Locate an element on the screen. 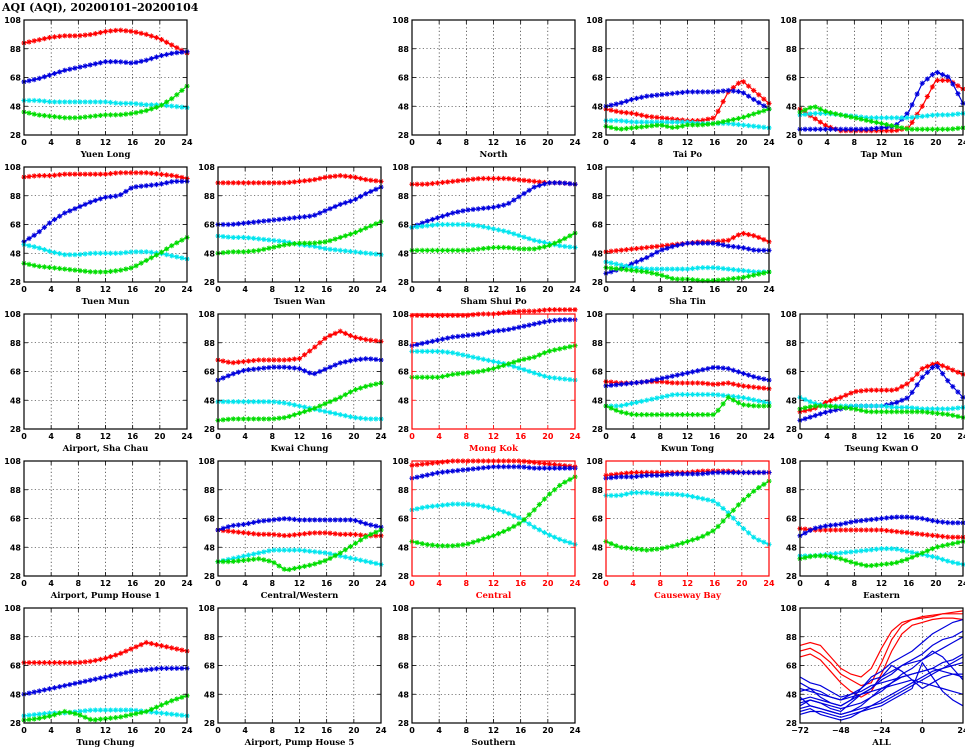 The image size is (965, 755). series-line-blue is located at coordinates (881, 686).